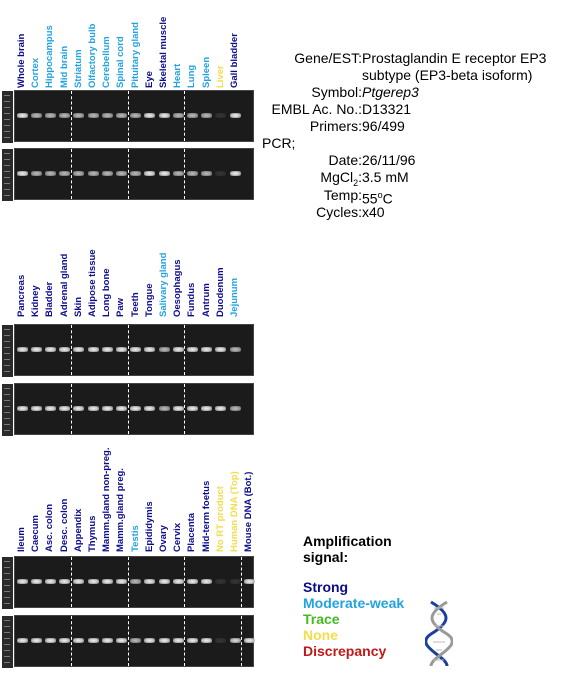 This screenshot has width=568, height=680. What do you see at coordinates (234, 511) in the screenshot?
I see `lane-label: Human DNA (Top)` at bounding box center [234, 511].